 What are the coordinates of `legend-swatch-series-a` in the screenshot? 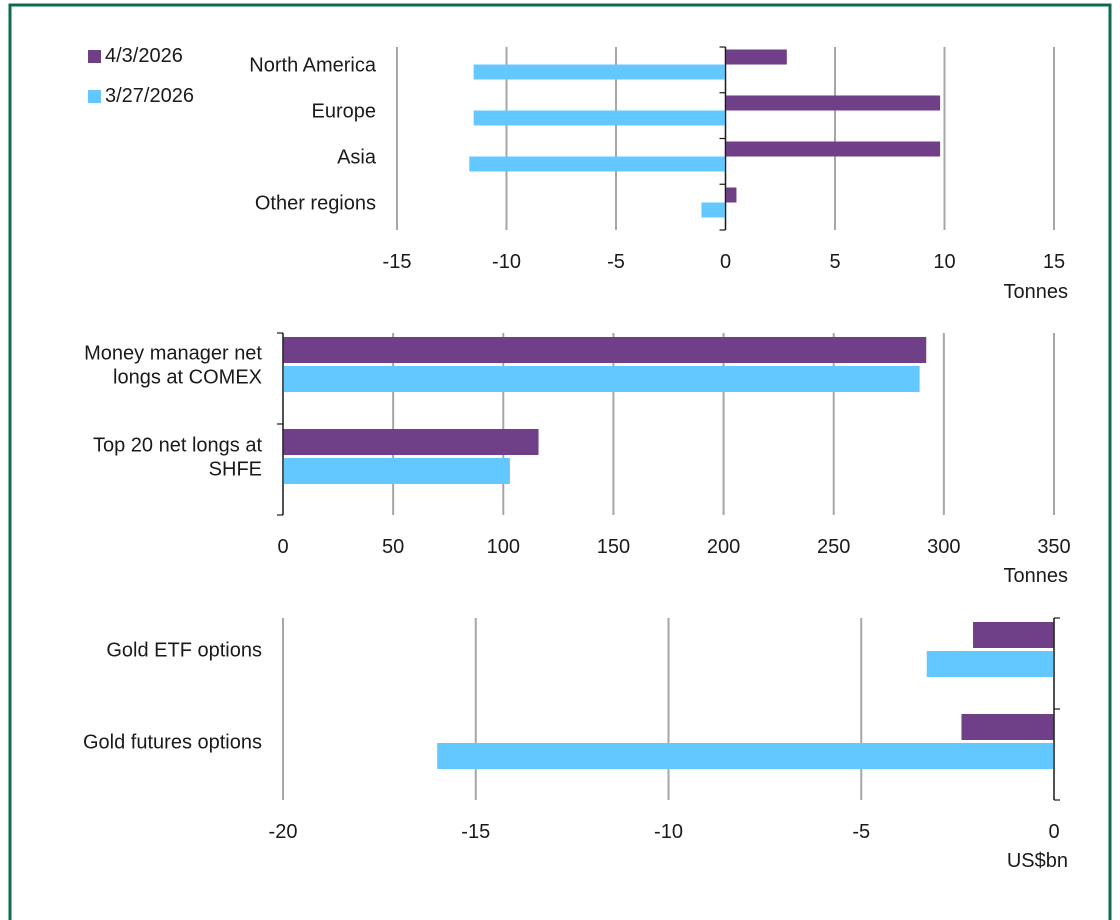 It's located at (94, 56).